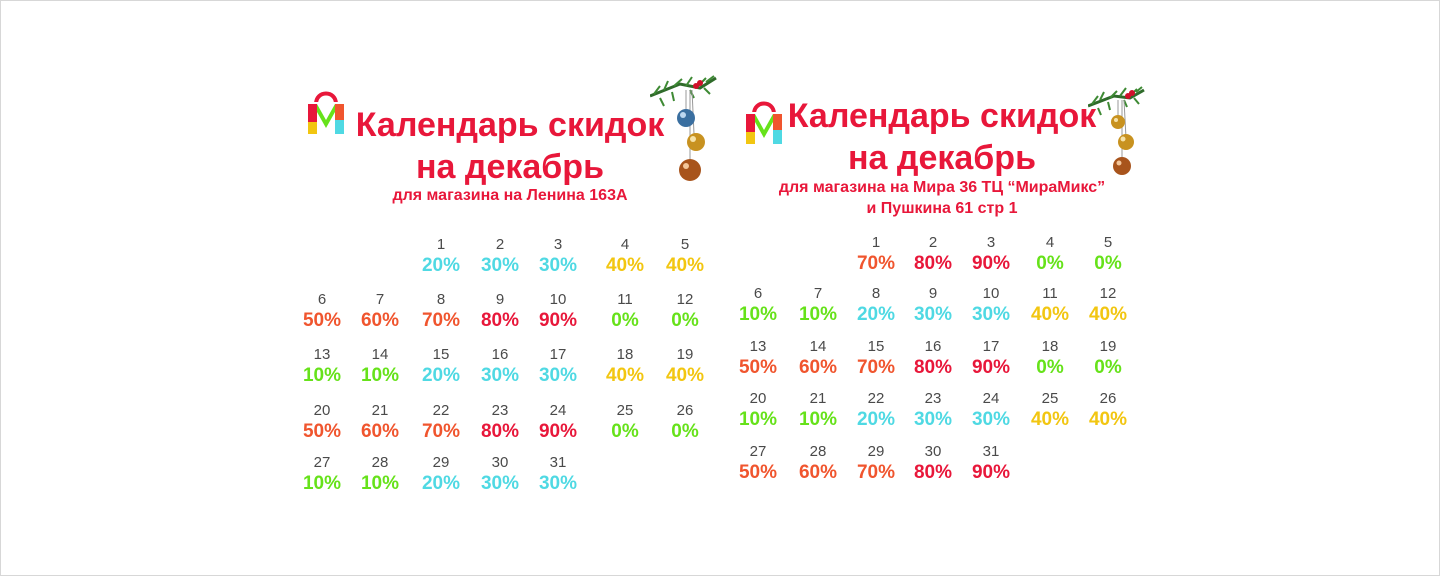  Describe the element at coordinates (818, 367) in the screenshot. I see `discount-value: 60%` at that location.